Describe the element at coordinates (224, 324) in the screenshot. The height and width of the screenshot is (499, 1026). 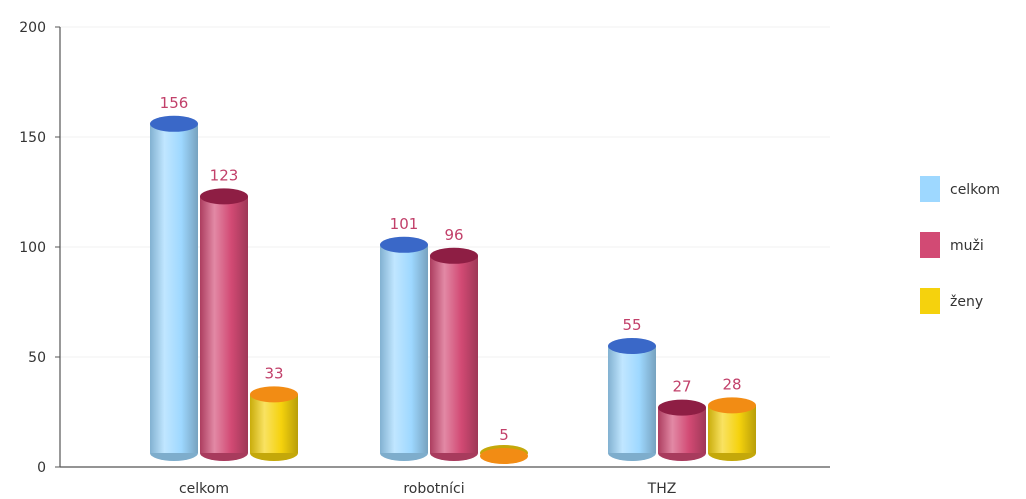
I see `bar-muži-celkom` at that location.